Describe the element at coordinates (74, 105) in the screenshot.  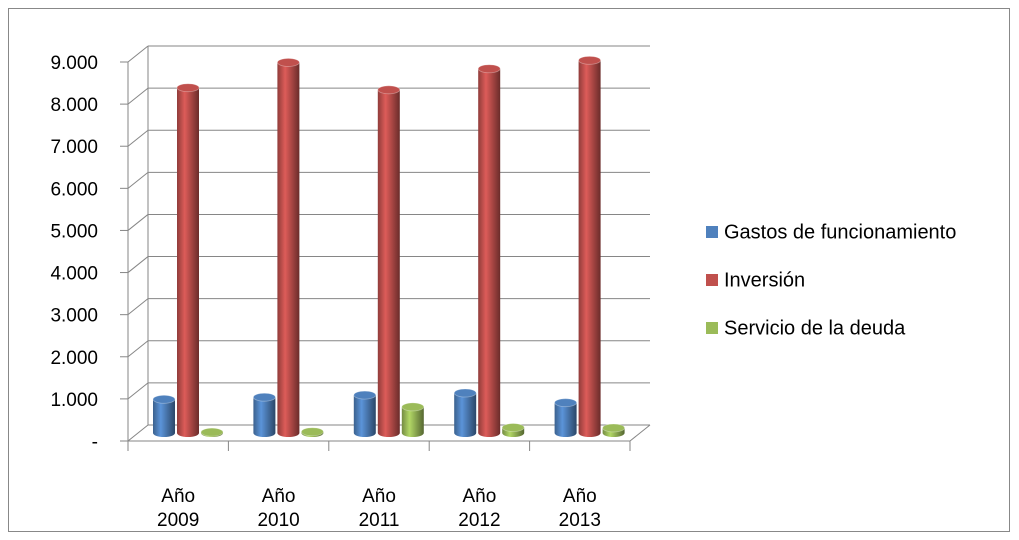
I see `y-tick-label: 8.000` at that location.